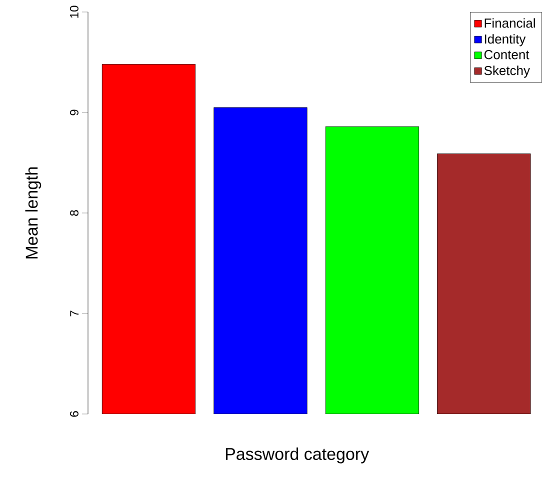 Image resolution: width=542 pixels, height=490 pixels. I want to click on y-tick-label: 8, so click(74, 213).